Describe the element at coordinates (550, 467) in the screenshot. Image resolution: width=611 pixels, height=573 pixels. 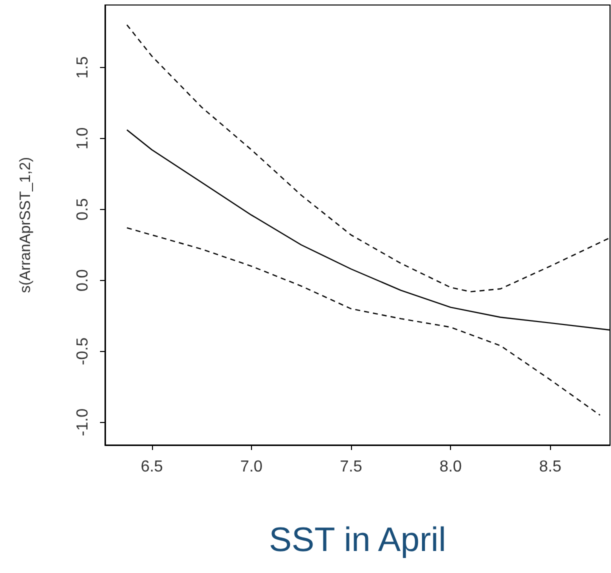
I see `x-tick-label: 8.5` at that location.